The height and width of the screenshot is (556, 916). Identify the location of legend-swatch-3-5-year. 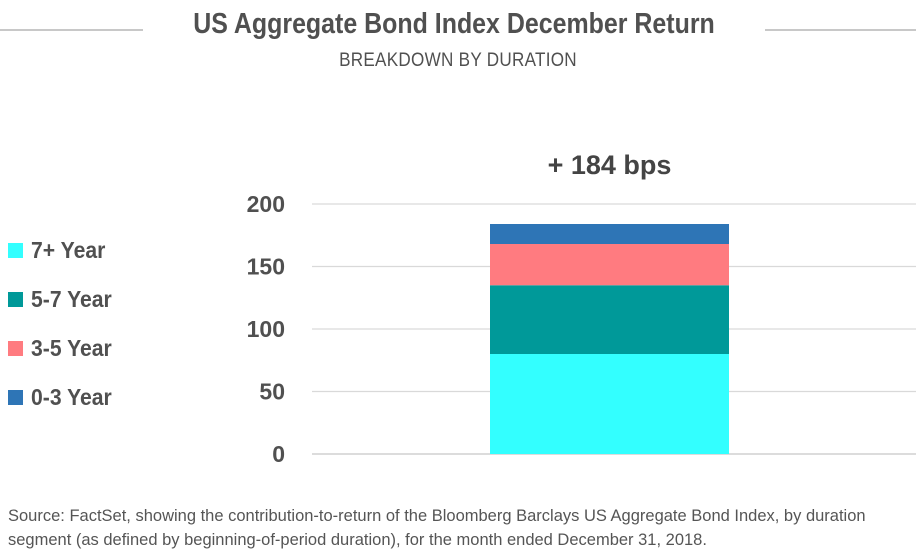
(15, 348).